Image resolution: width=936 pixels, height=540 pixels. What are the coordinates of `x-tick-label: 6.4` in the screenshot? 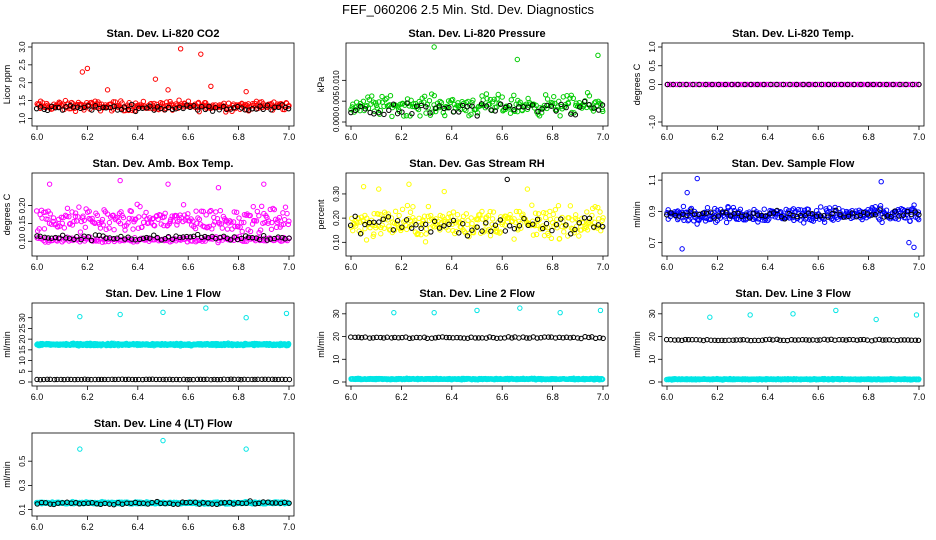 It's located at (138, 267).